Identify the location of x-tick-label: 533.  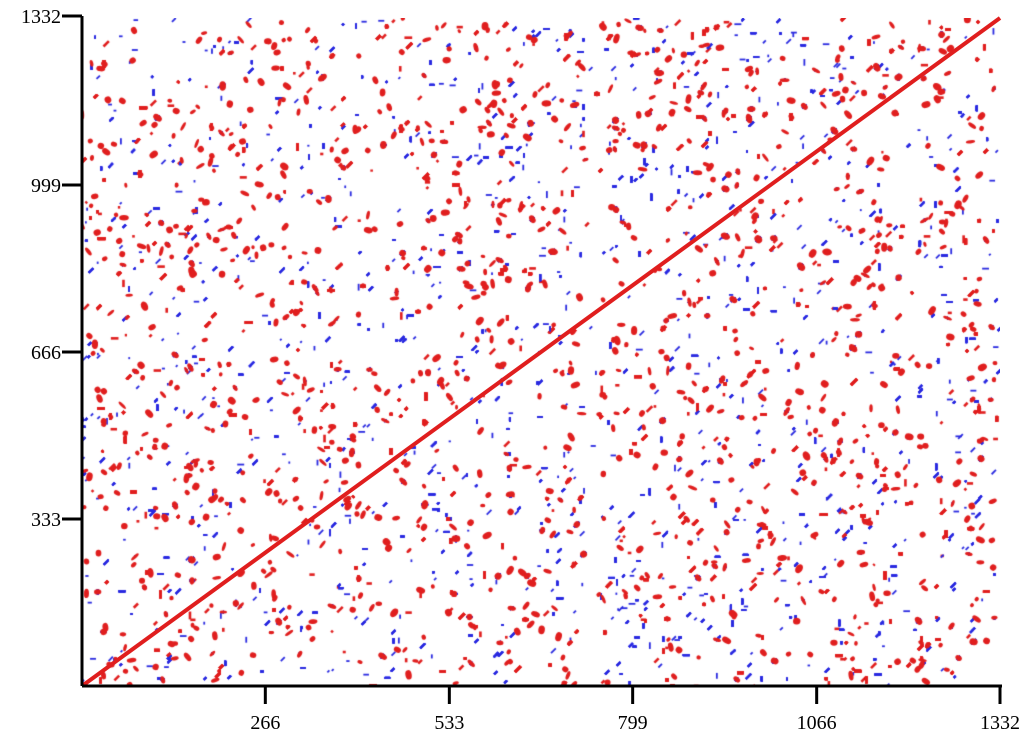
(449, 723).